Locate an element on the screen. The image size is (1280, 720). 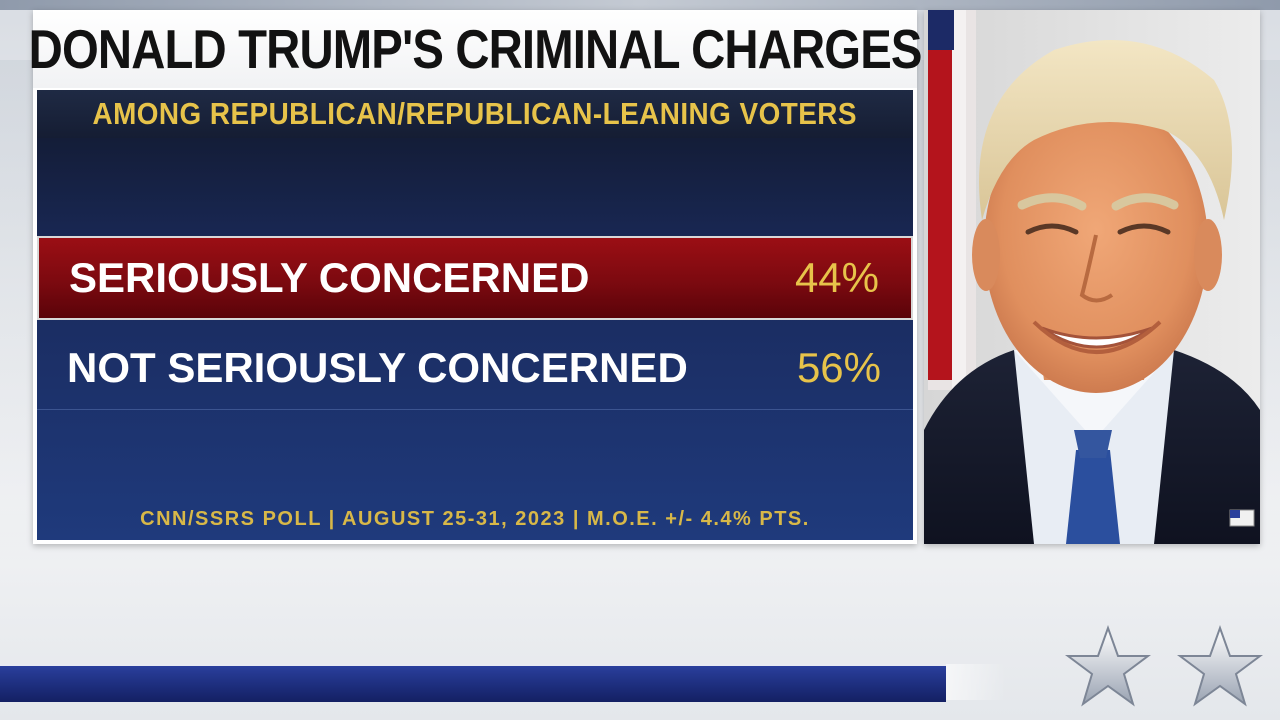
title-bar: DONALD TRUMP'S CRIMINAL CHARGES is located at coordinates (475, 49).